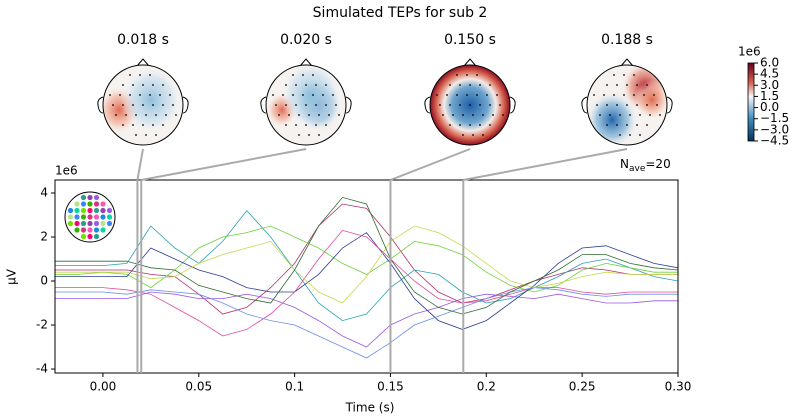 The height and width of the screenshot is (420, 800). Describe the element at coordinates (749, 52) in the screenshot. I see `colorbar-label: 1e6` at that location.